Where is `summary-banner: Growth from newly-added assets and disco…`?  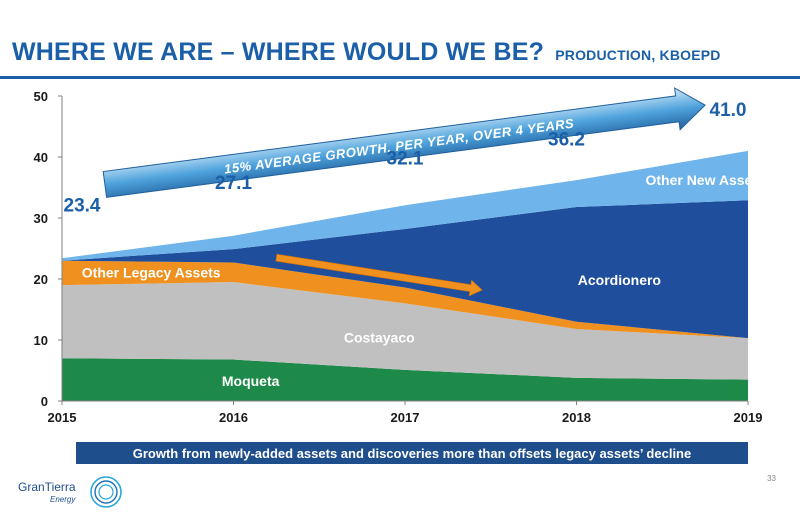
summary-banner: Growth from newly-added assets and disco… is located at coordinates (412, 453).